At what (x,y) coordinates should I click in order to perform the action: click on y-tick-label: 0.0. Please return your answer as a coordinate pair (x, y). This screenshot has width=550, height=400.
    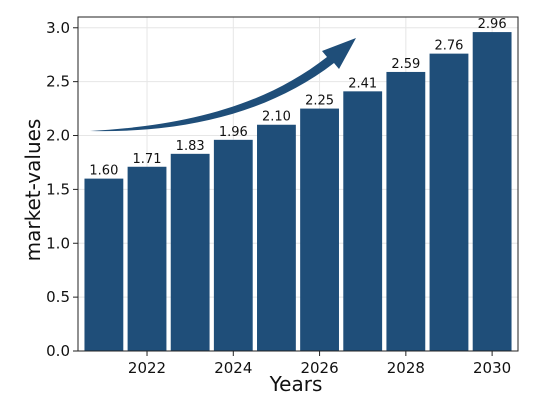
    Looking at the image, I should click on (58, 351).